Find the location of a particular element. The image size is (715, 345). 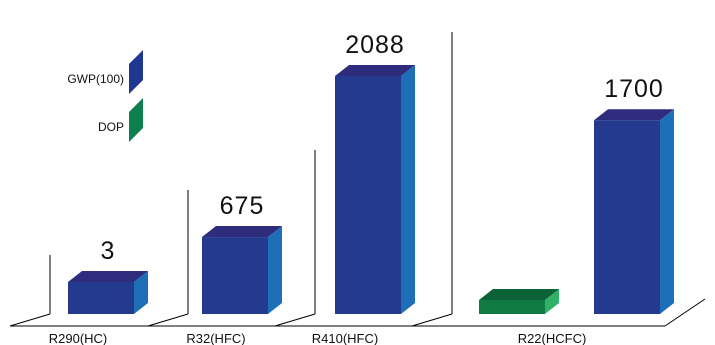

legend-label: DOP is located at coordinates (111, 127).